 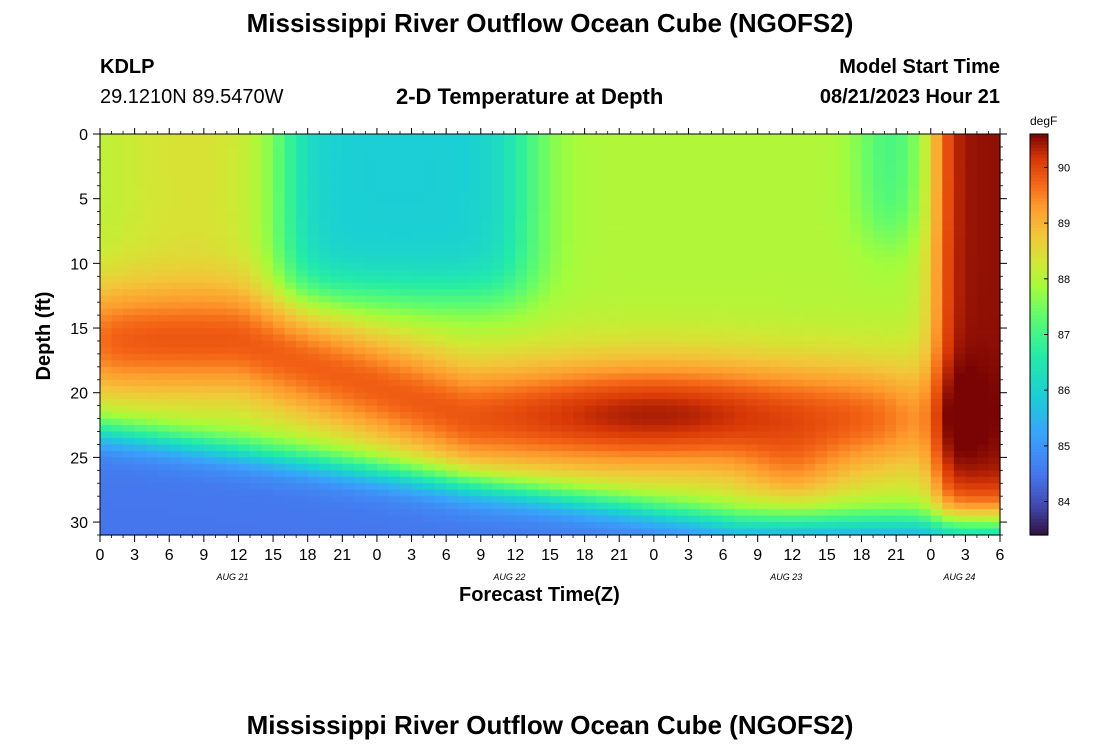 I want to click on x-tick-label: 21, so click(x=342, y=555).